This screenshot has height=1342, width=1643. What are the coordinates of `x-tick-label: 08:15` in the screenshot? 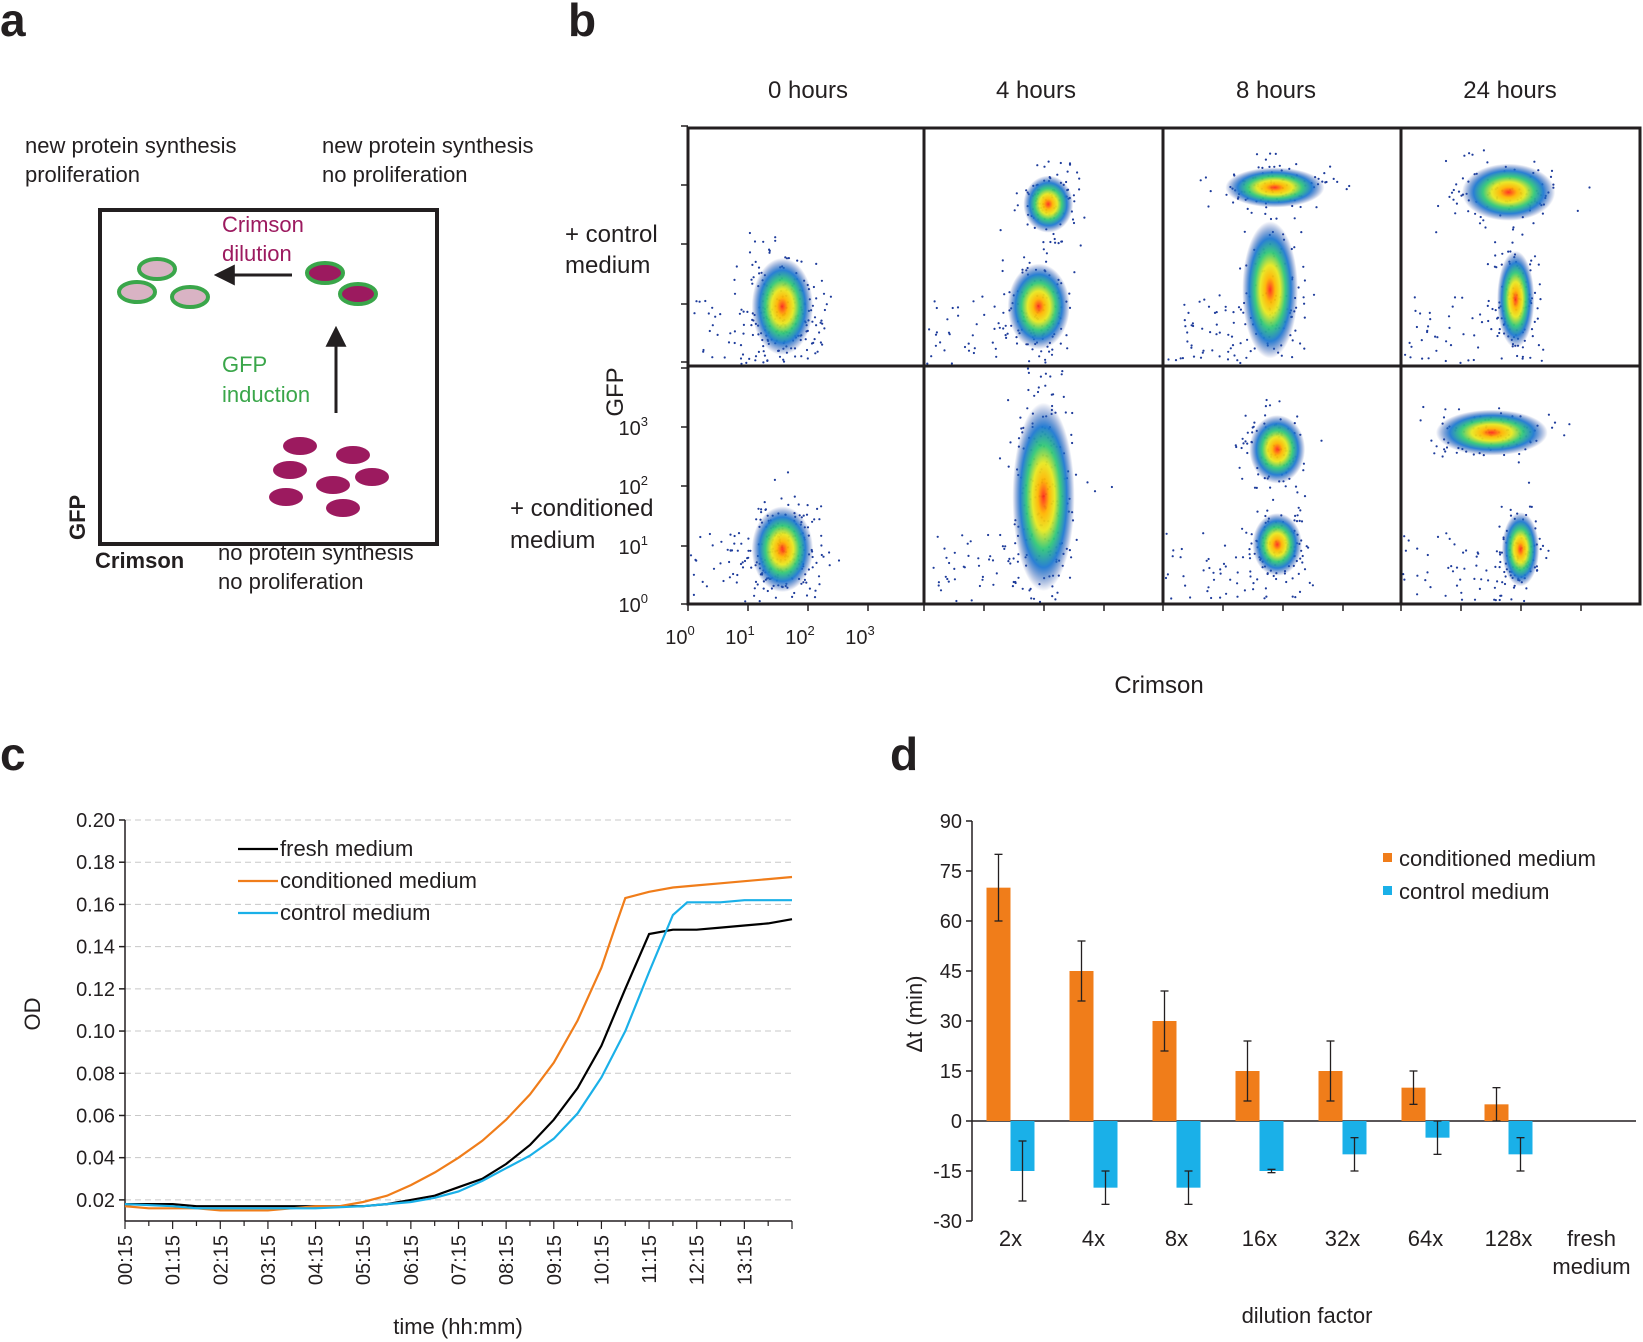 It's located at (507, 1260).